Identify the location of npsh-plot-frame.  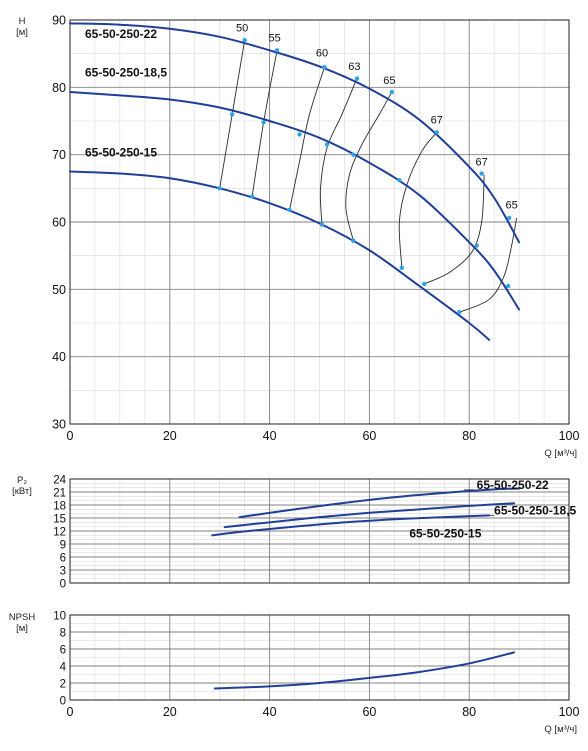
(319, 657).